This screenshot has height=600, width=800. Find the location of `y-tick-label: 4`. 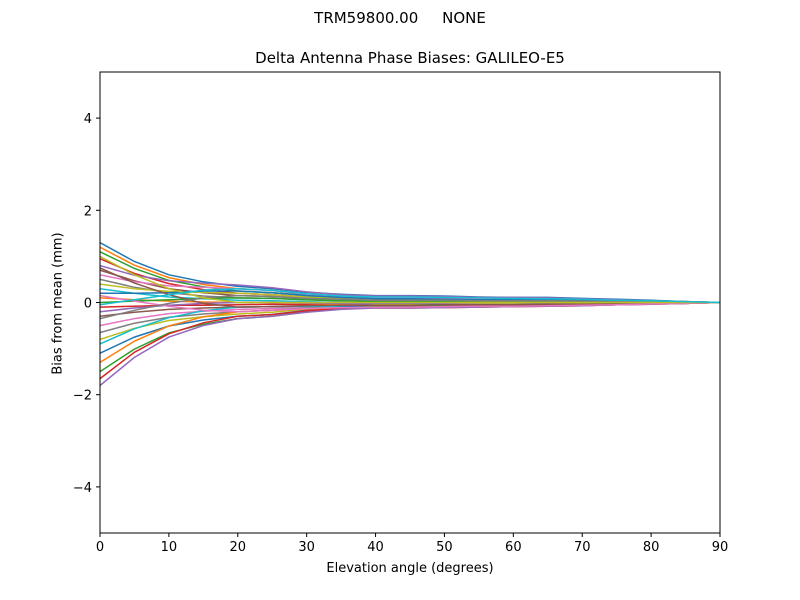

y-tick-label: 4 is located at coordinates (88, 119).